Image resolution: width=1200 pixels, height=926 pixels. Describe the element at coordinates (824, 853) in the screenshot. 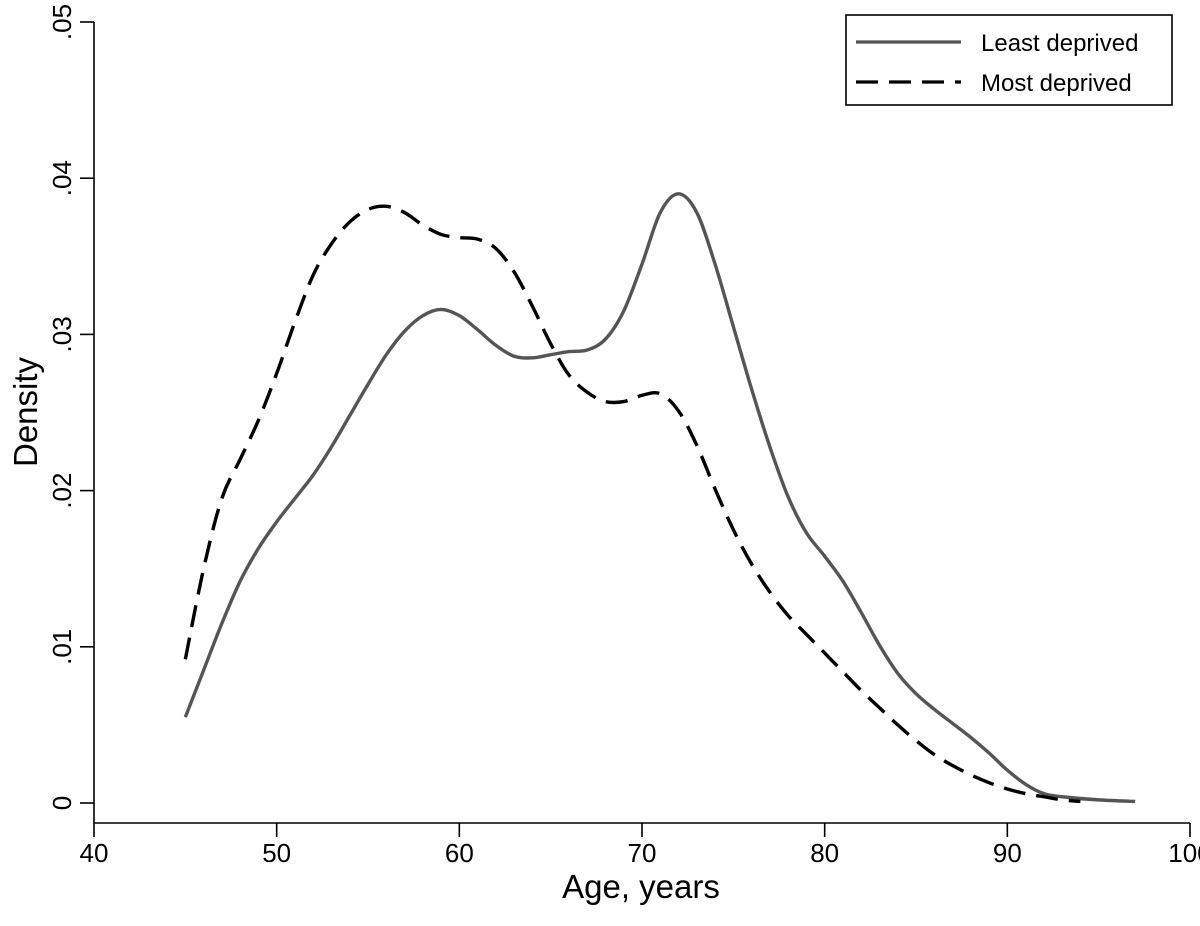

I see `x-tick-label: 80` at that location.